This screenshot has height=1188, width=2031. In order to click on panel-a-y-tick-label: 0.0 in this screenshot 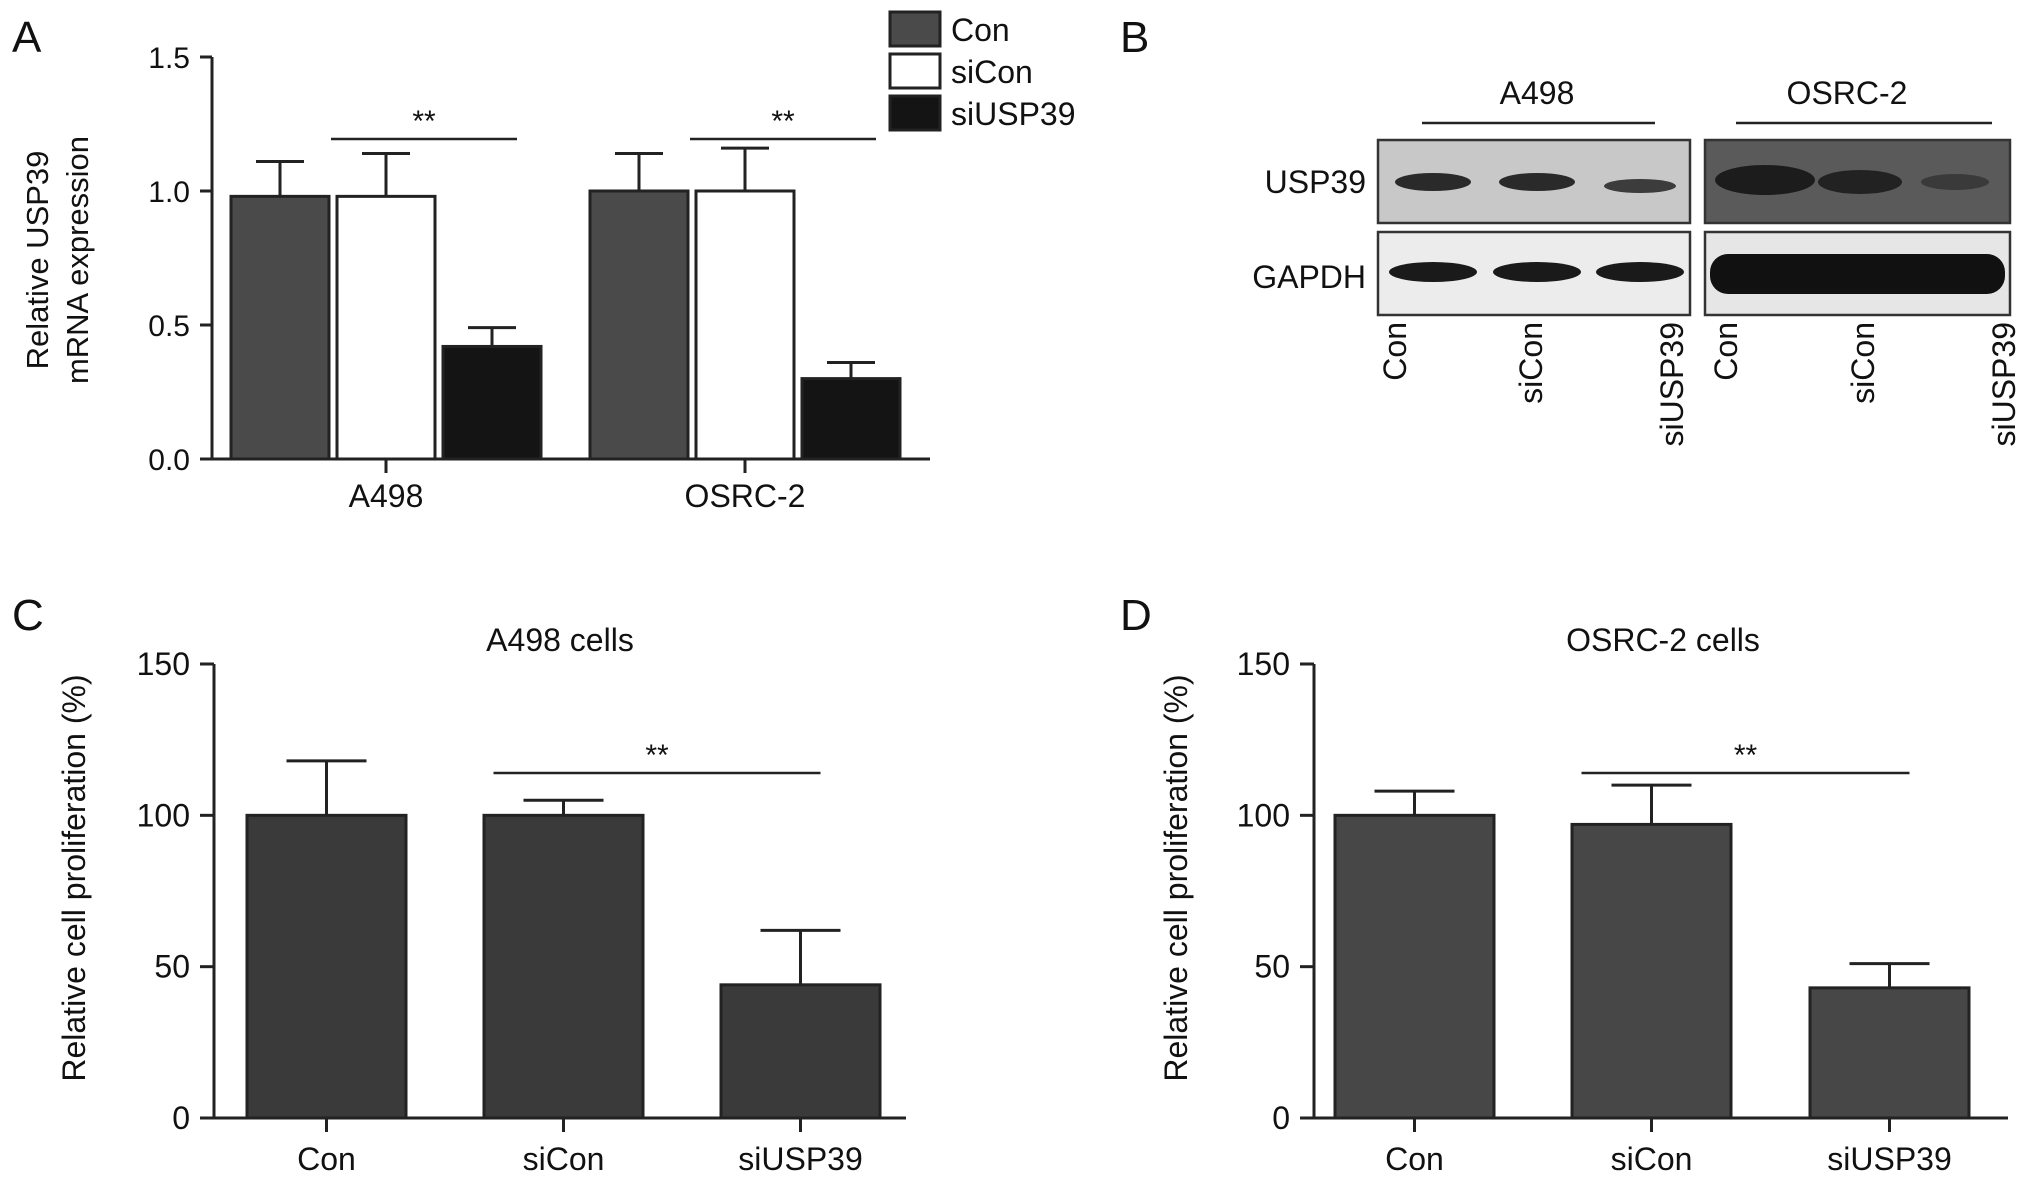, I will do `click(169, 460)`.